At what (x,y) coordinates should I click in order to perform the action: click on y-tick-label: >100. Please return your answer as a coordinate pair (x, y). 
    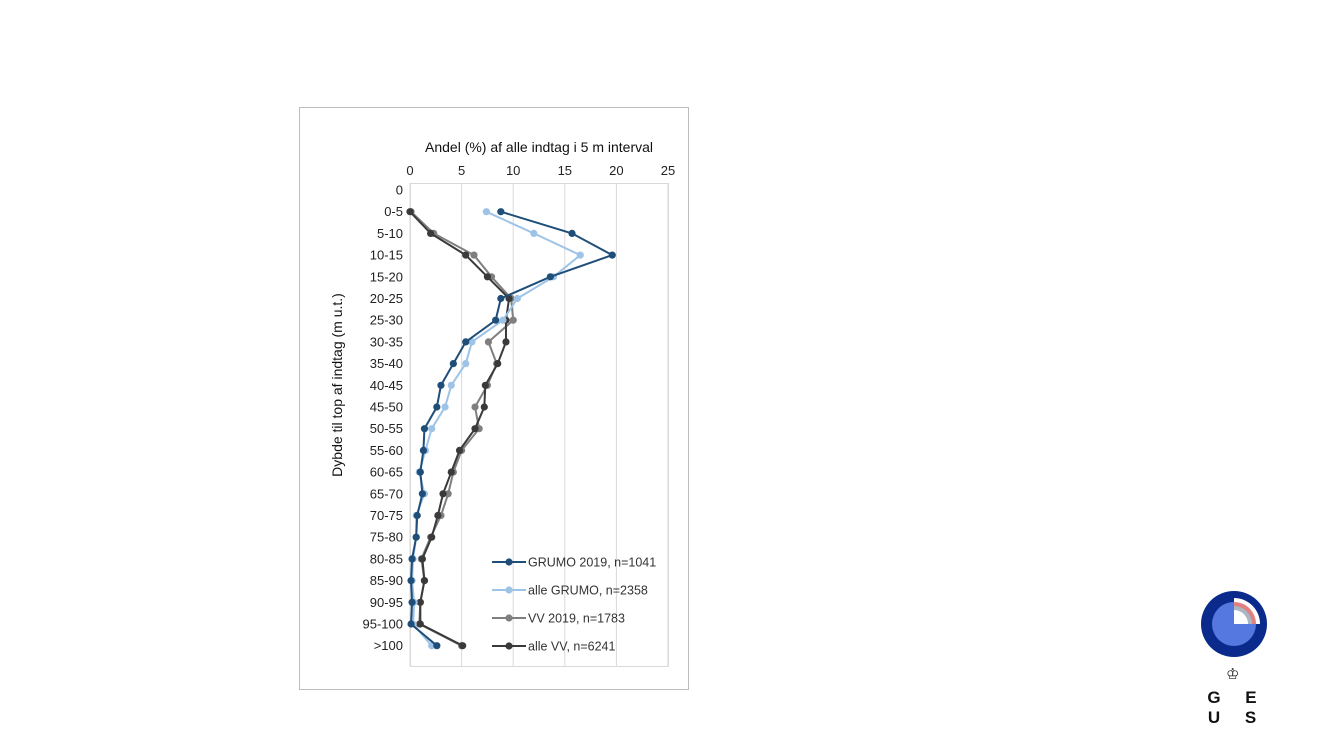
    Looking at the image, I should click on (388, 645).